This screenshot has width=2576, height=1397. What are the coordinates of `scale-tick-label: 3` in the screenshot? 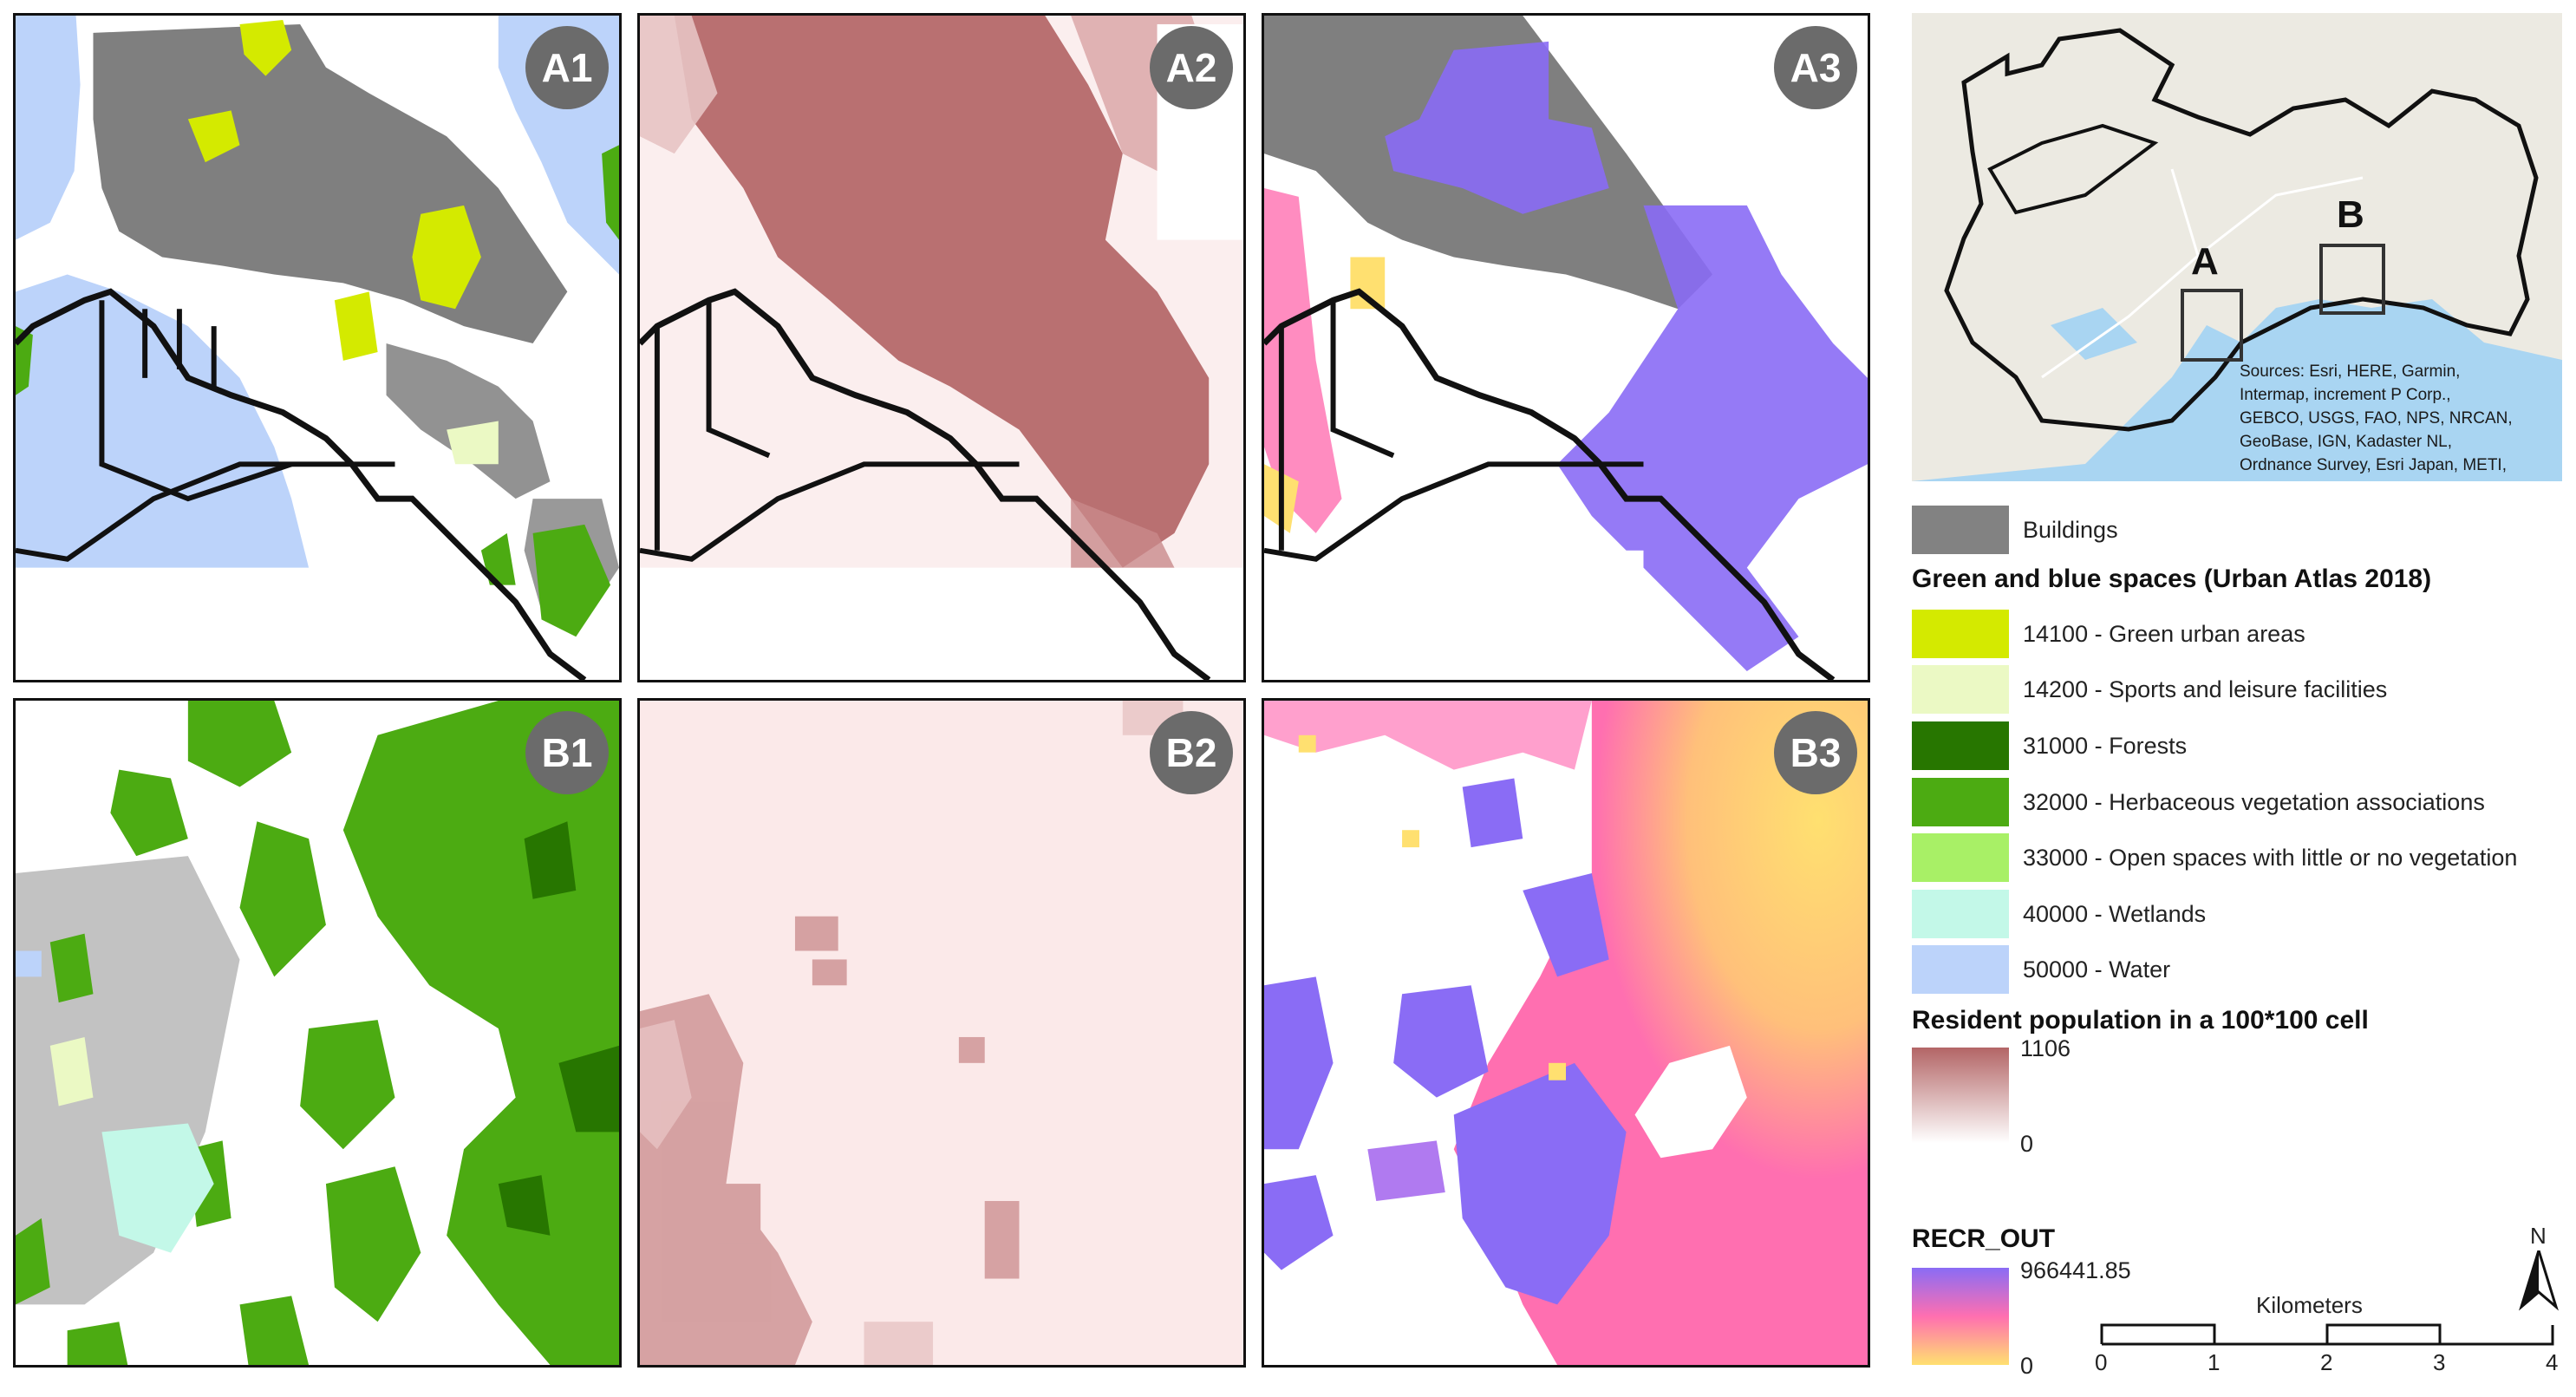 It's located at (2439, 1362).